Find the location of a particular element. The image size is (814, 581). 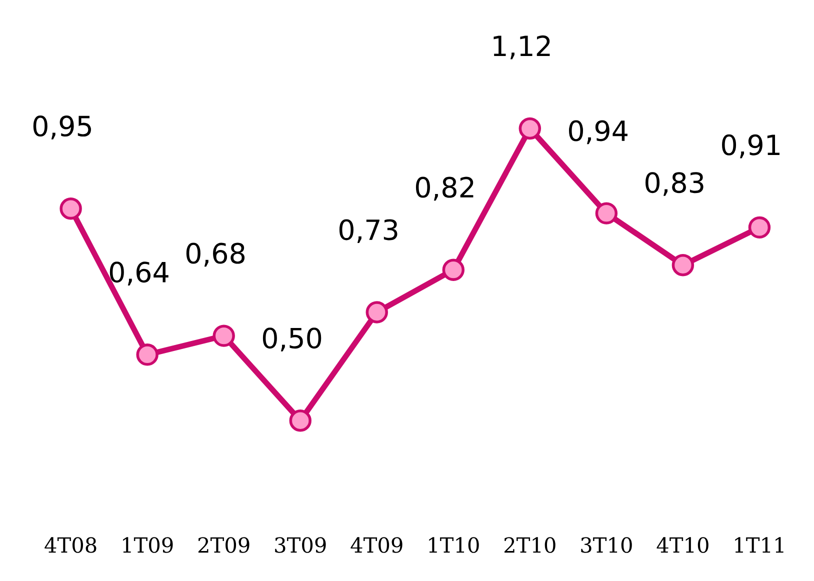

x-tick-label: 4T09 is located at coordinates (376, 545).